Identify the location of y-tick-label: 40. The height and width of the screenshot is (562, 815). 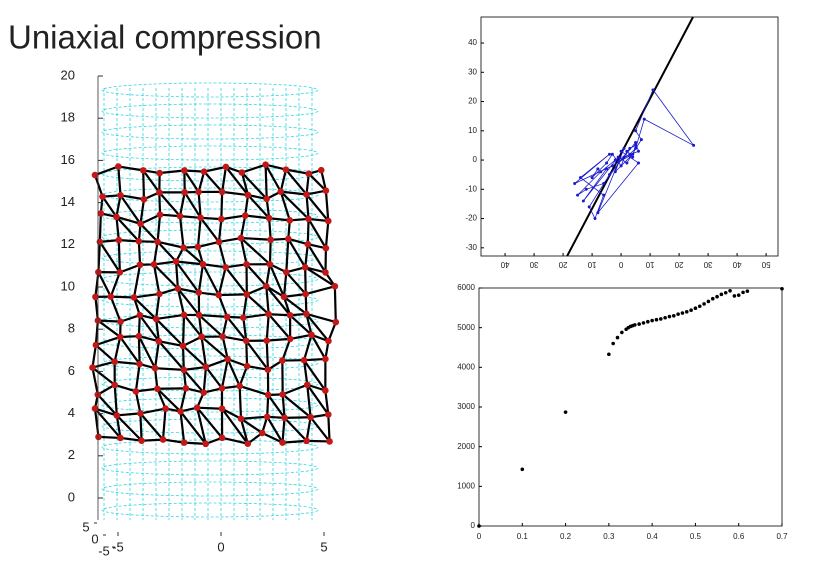
(472, 42).